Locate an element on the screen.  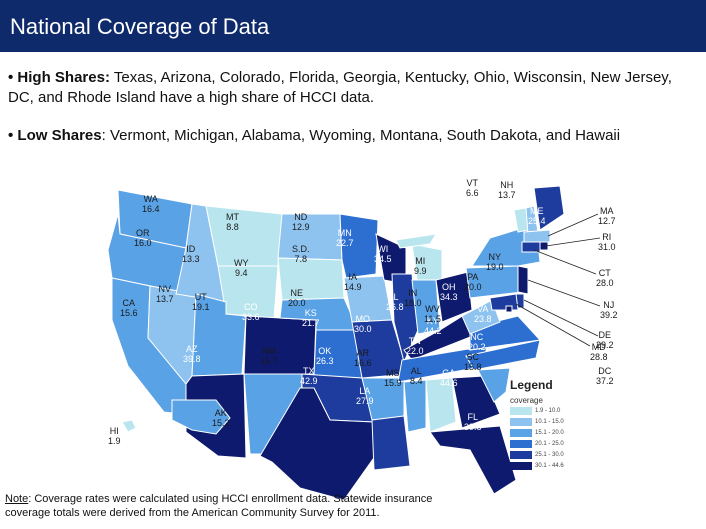
state-label-or: OR 16.0 is located at coordinates (143, 238).